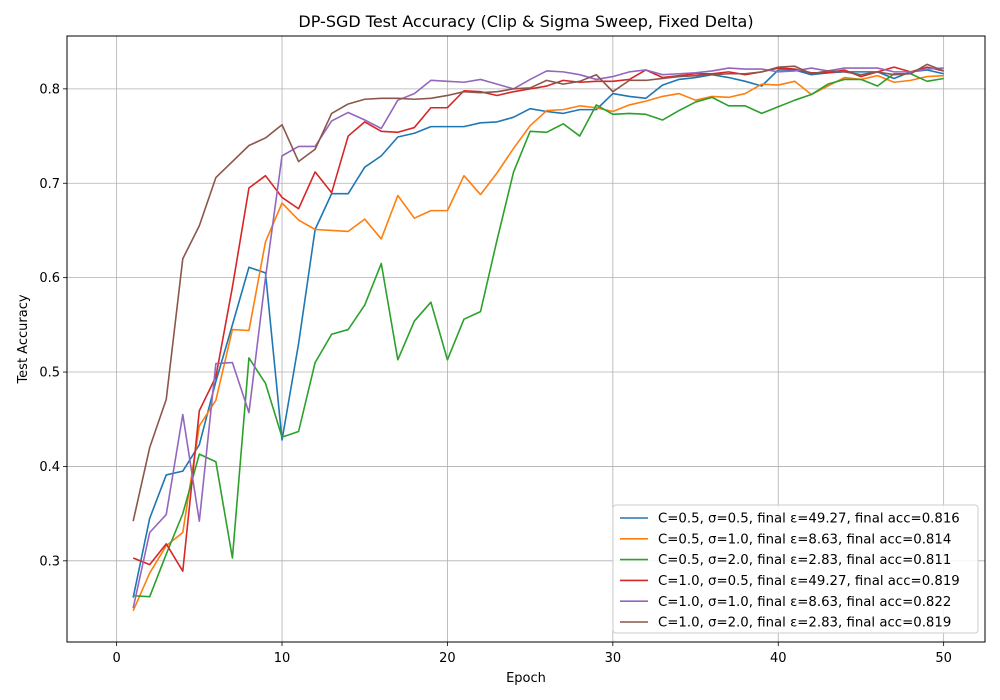 The image size is (1000, 700). Describe the element at coordinates (53, 325) in the screenshot. I see `y-axis-ticks: 0.3 0.4 0.5 0.6 0.7 0.8` at that location.